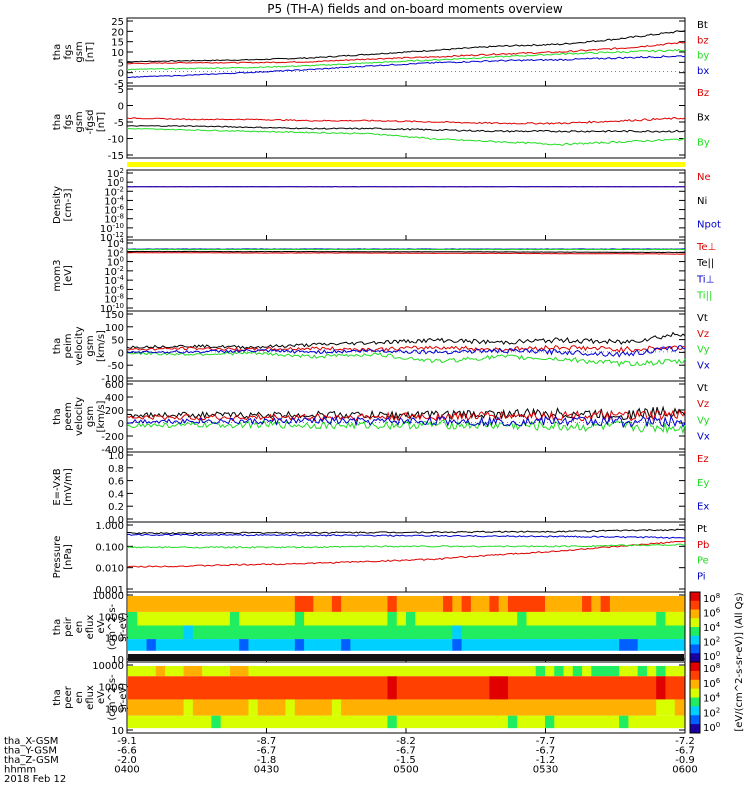 Image resolution: width=750 pixels, height=800 pixels. Describe the element at coordinates (702, 318) in the screenshot. I see `legend-vt: Vt` at that location.